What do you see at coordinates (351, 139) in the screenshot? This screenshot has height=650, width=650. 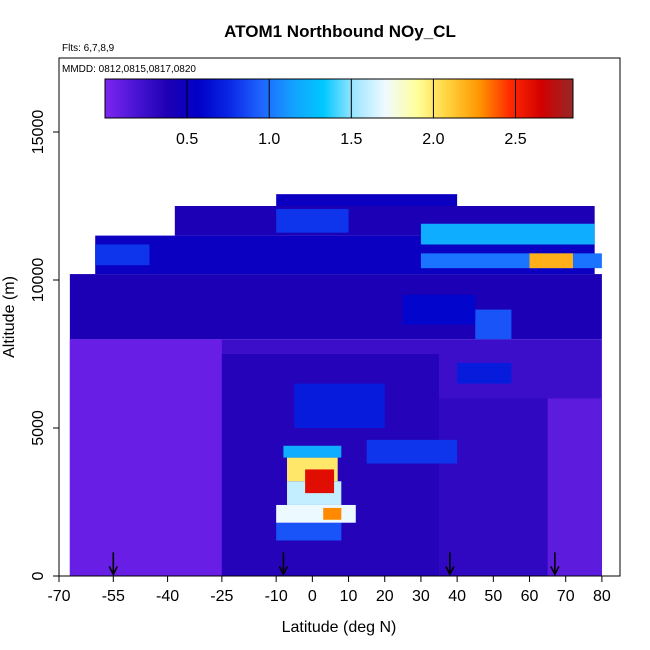 I see `colorbar-tick-label: 1.5` at bounding box center [351, 139].